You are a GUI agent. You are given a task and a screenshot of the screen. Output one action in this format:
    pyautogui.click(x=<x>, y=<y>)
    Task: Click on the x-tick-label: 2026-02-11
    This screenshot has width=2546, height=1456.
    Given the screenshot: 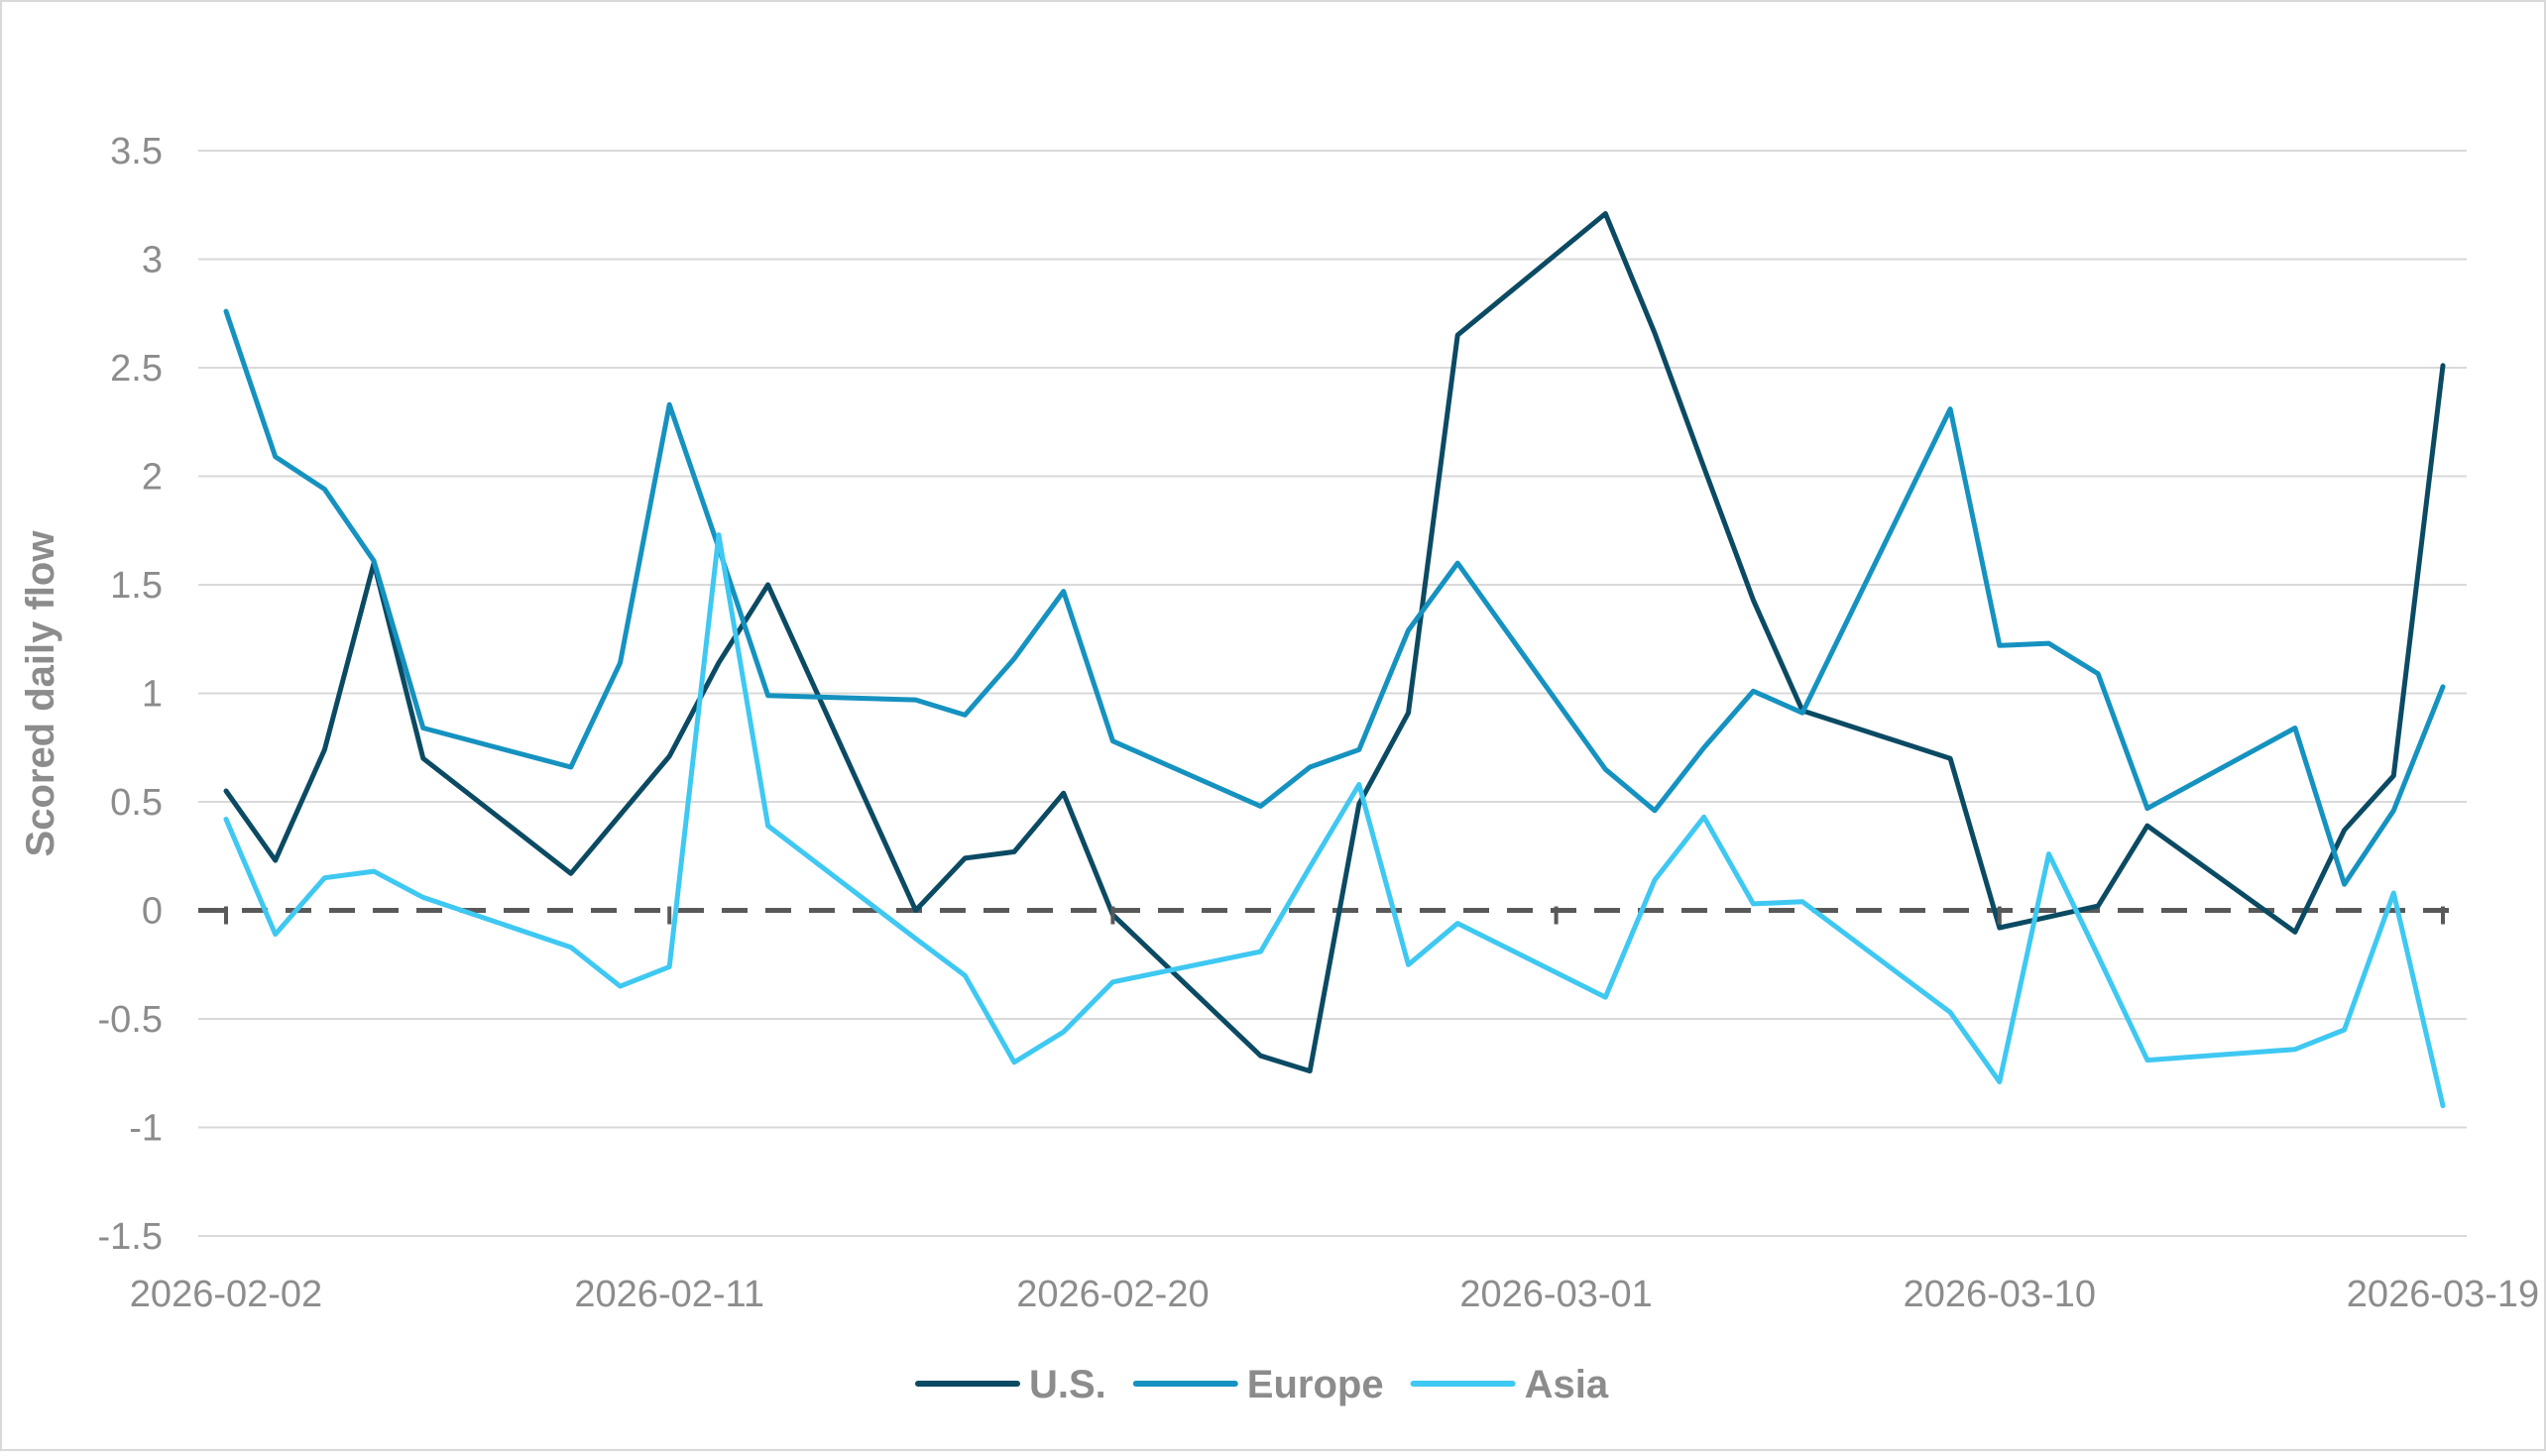 What is the action you would take?
    pyautogui.click(x=669, y=1294)
    